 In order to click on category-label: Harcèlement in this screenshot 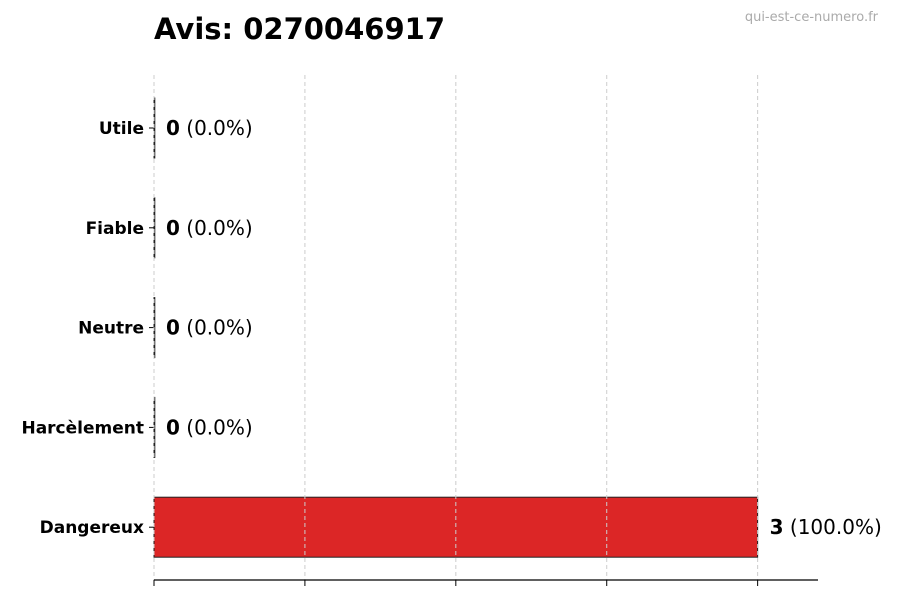, I will do `click(82, 428)`.